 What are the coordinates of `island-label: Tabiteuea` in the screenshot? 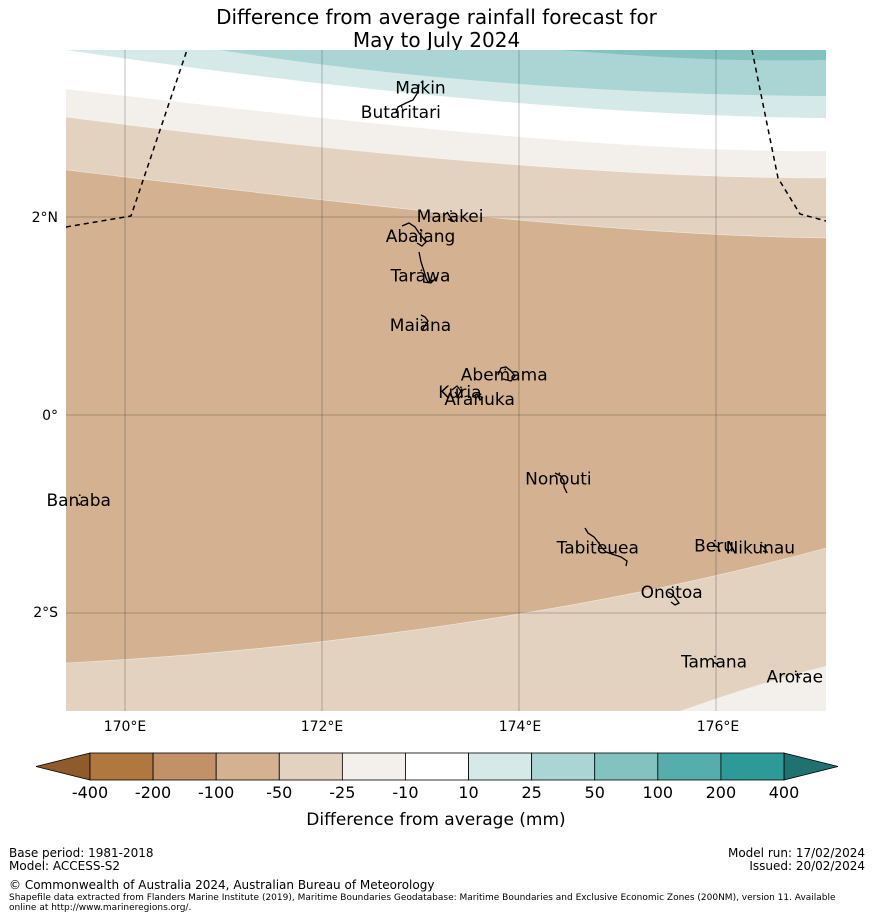 It's located at (597, 549).